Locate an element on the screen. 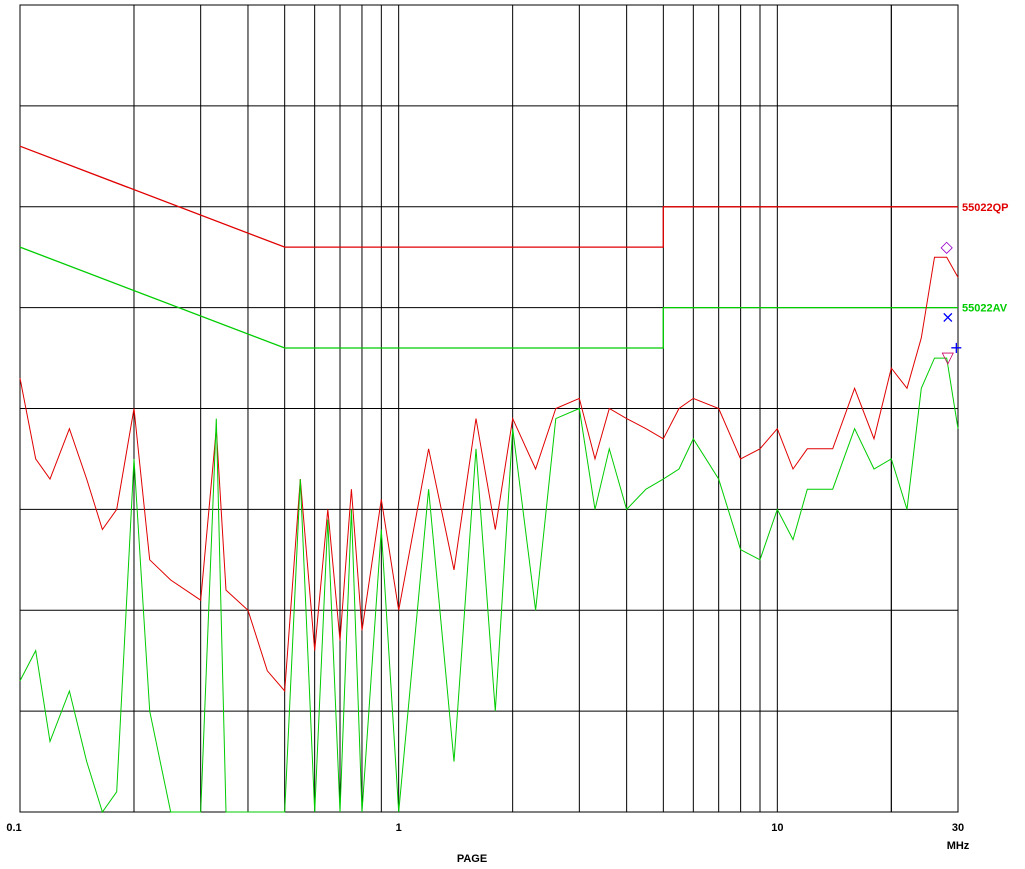 Image resolution: width=1025 pixels, height=869 pixels. x-tick-label: 1 is located at coordinates (399, 828).